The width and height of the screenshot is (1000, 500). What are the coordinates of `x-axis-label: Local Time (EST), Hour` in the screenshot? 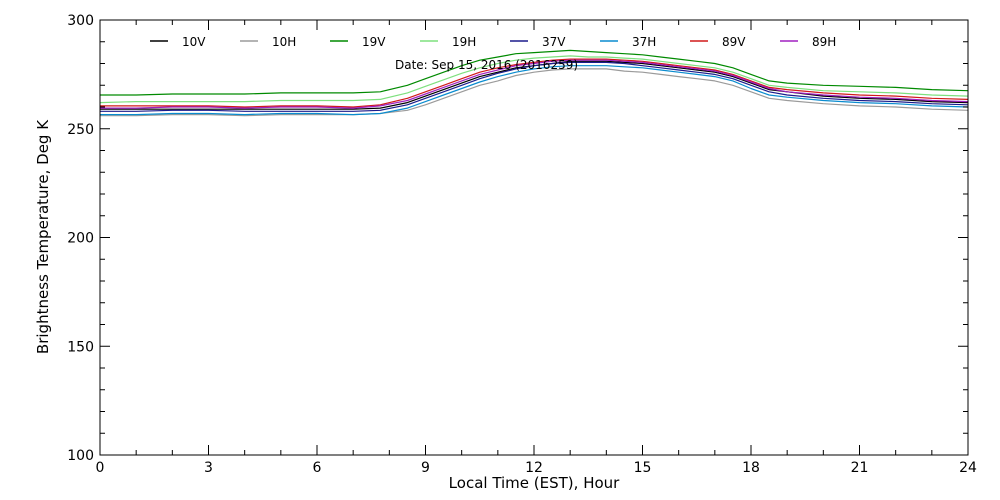 It's located at (534, 483).